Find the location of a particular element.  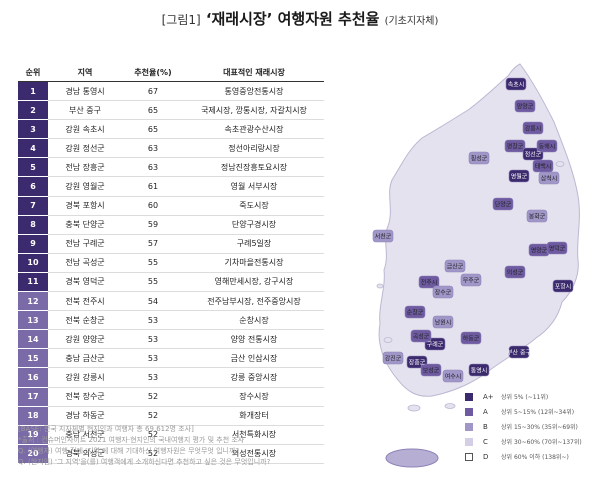

header-rate: 추천율(%) is located at coordinates (153, 73).